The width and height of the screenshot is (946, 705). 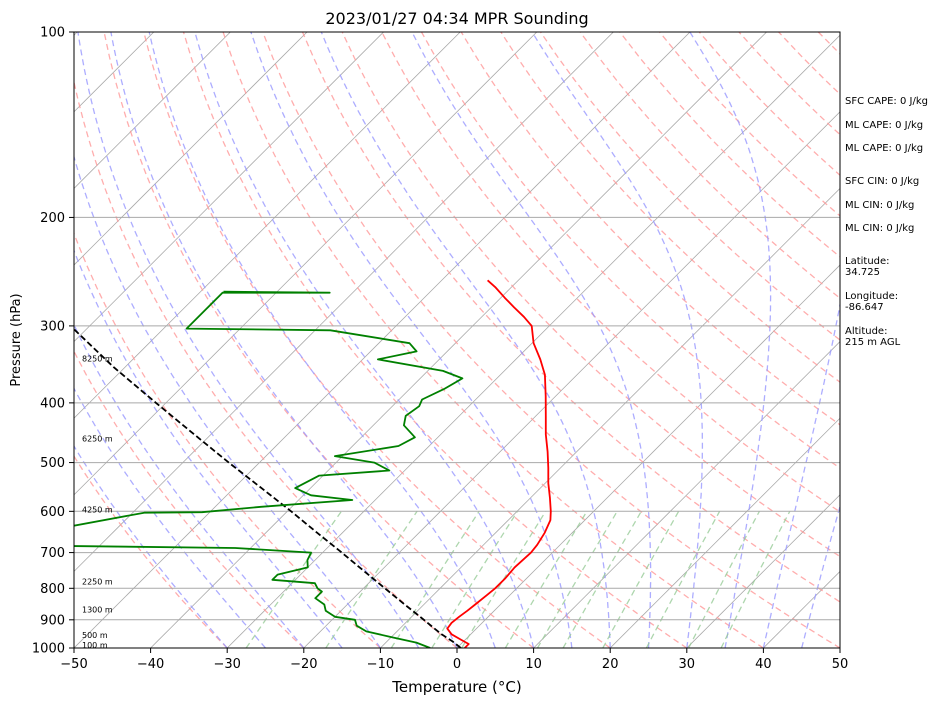 What do you see at coordinates (52, 403) in the screenshot?
I see `y-tick-label: 400` at bounding box center [52, 403].